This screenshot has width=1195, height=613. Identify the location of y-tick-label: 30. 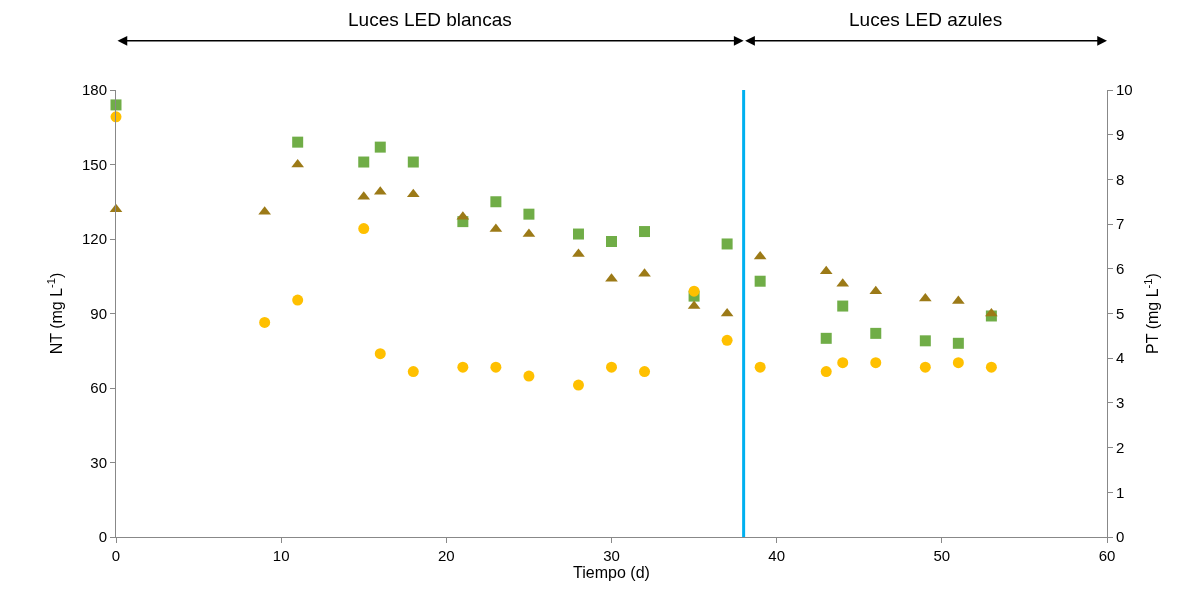
(98, 462).